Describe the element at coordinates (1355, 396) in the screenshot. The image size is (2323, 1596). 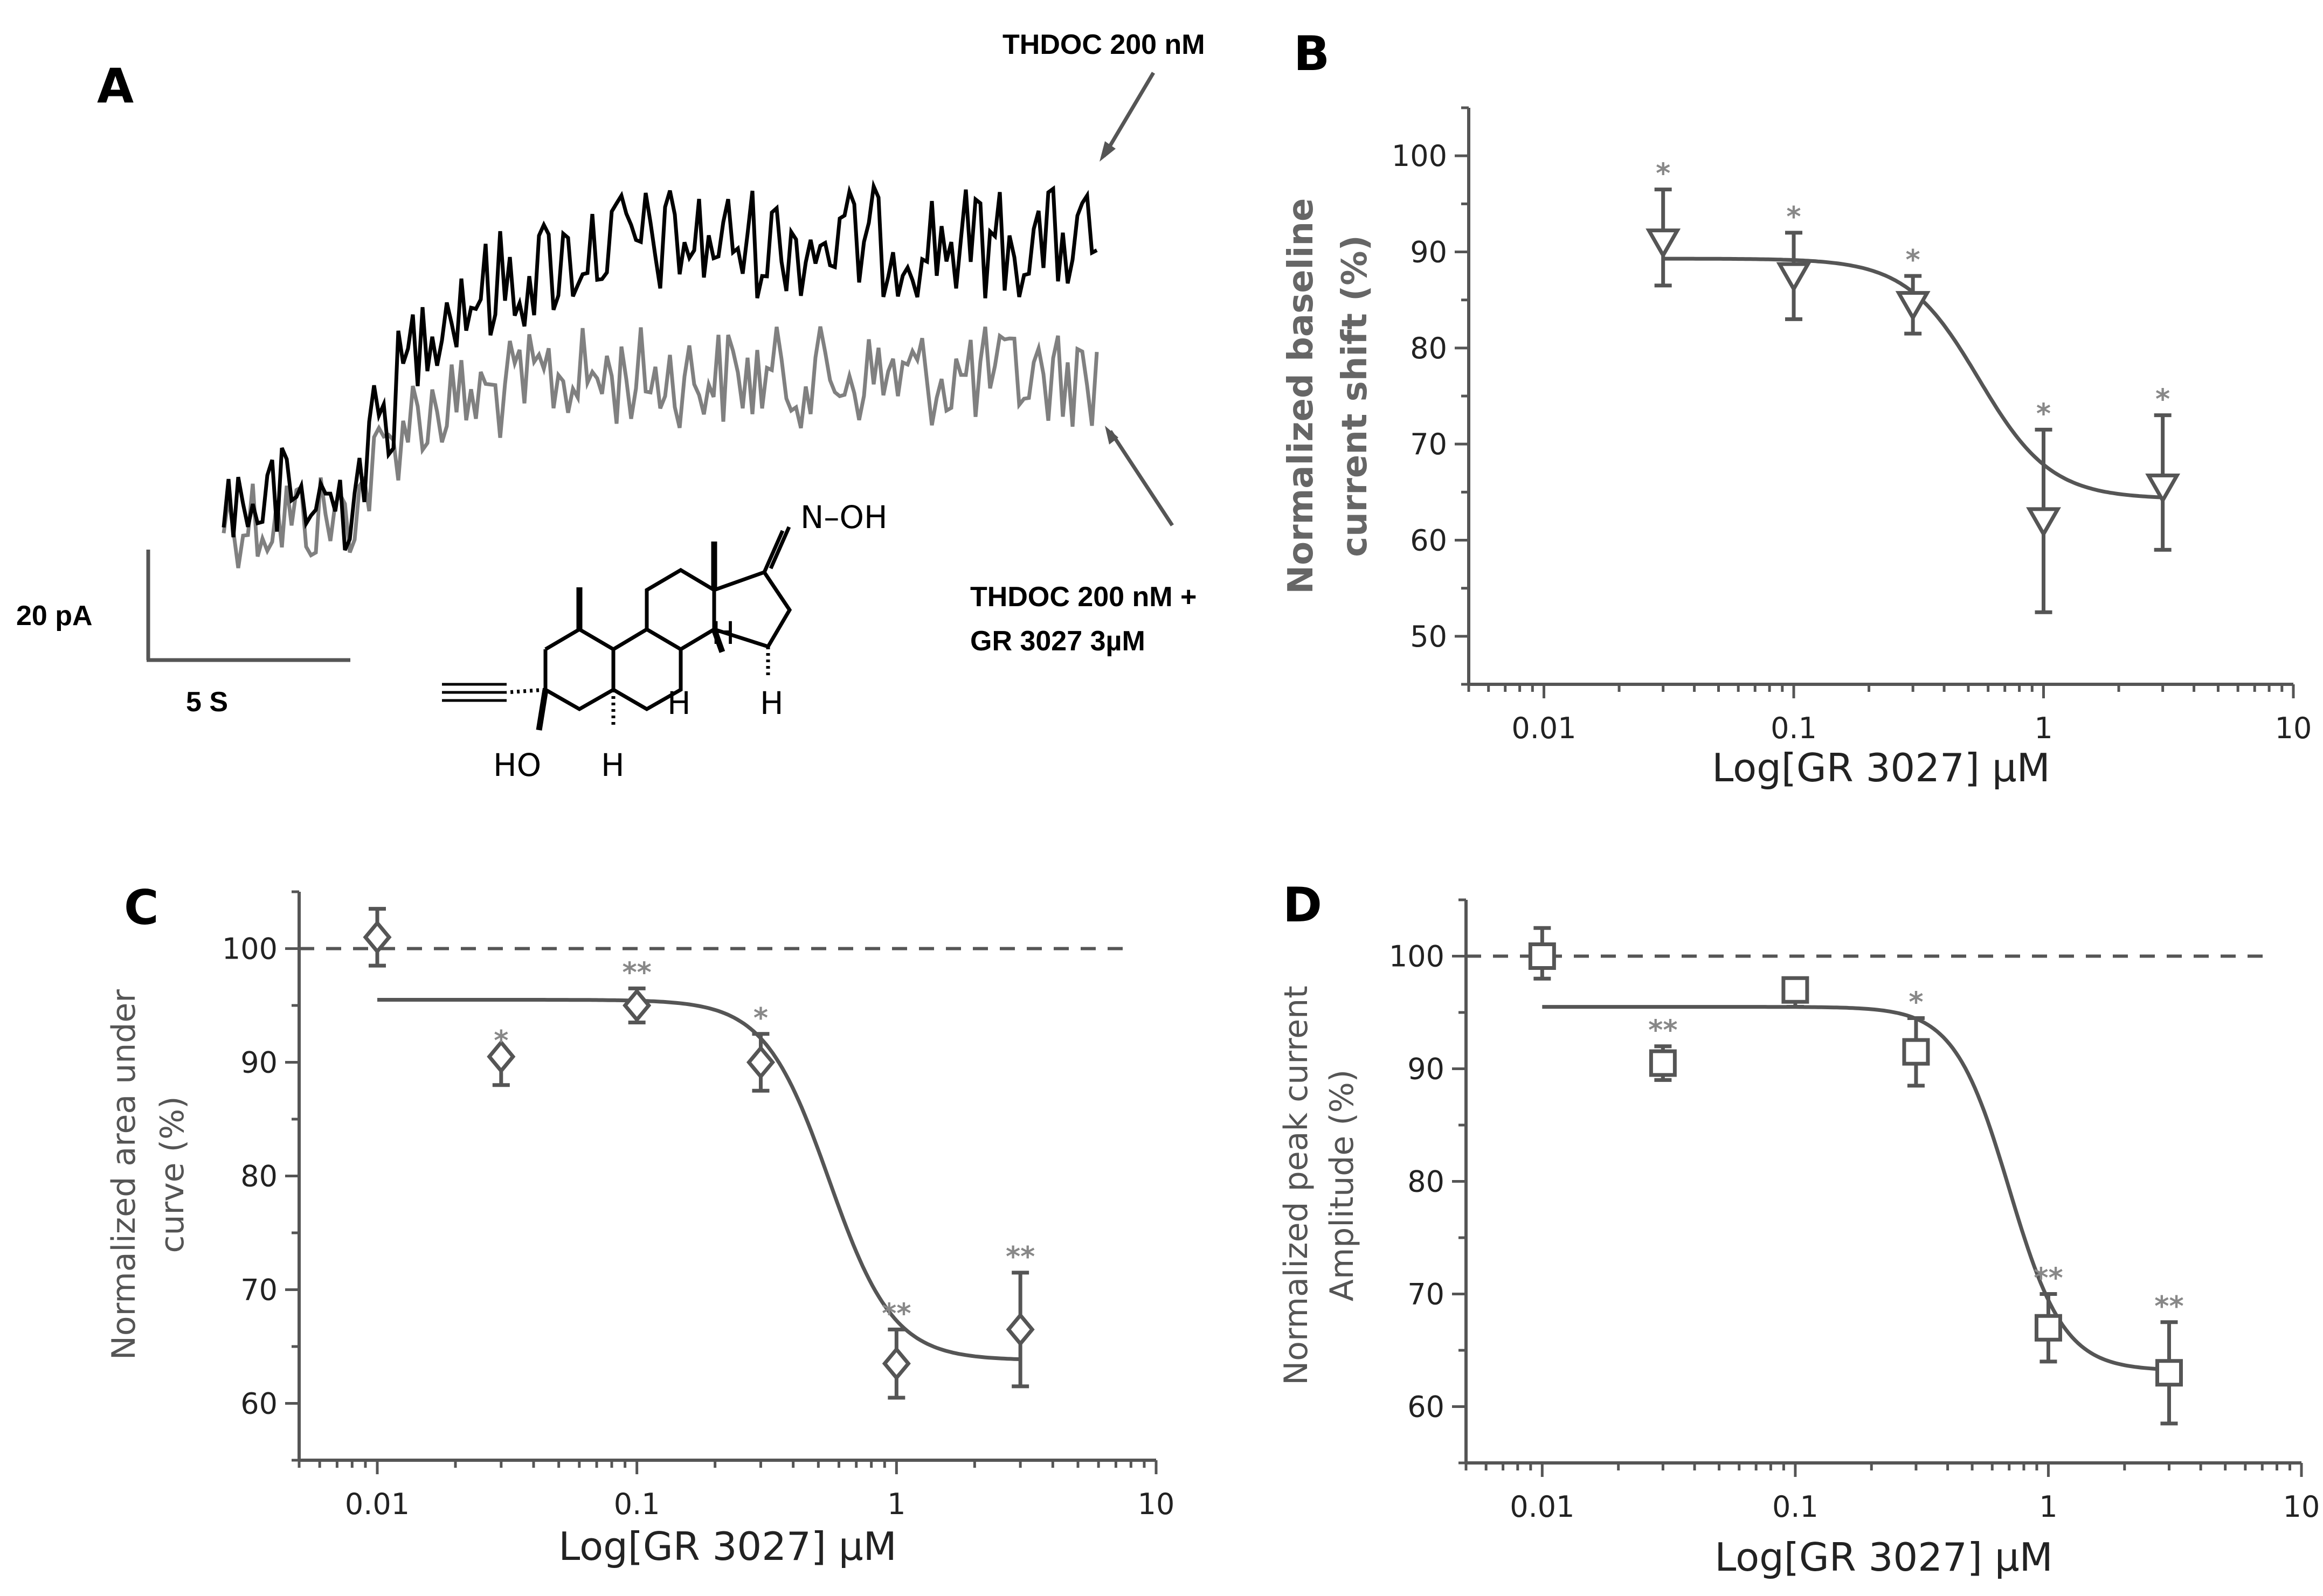
I see `panel-b-y-label-line2: current shift (%)` at that location.